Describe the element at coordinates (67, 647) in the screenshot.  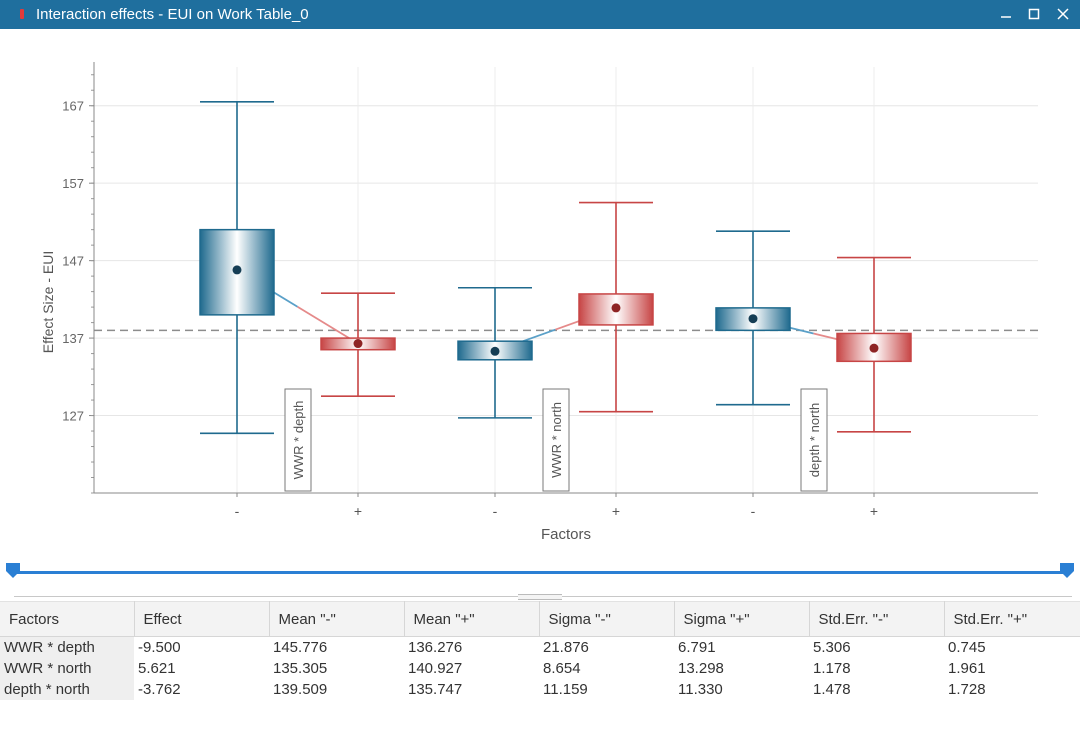
I see `row-header: WWR * depth` at that location.